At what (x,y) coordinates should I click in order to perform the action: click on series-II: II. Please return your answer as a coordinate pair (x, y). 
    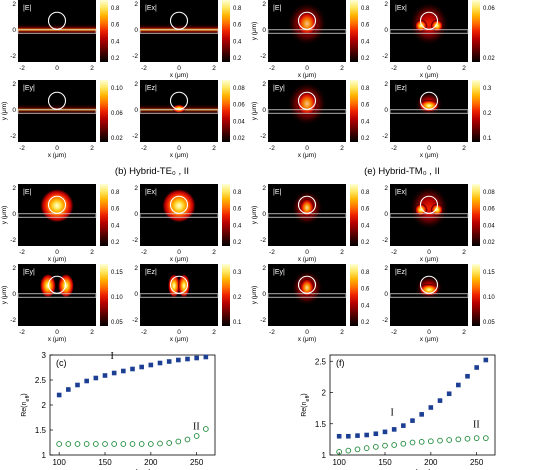
    Looking at the image, I should click on (132, 434).